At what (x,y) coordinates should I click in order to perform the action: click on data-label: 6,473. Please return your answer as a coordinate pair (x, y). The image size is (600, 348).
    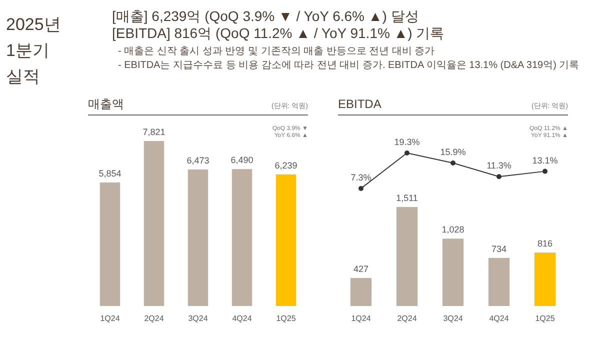
    Looking at the image, I should click on (198, 160).